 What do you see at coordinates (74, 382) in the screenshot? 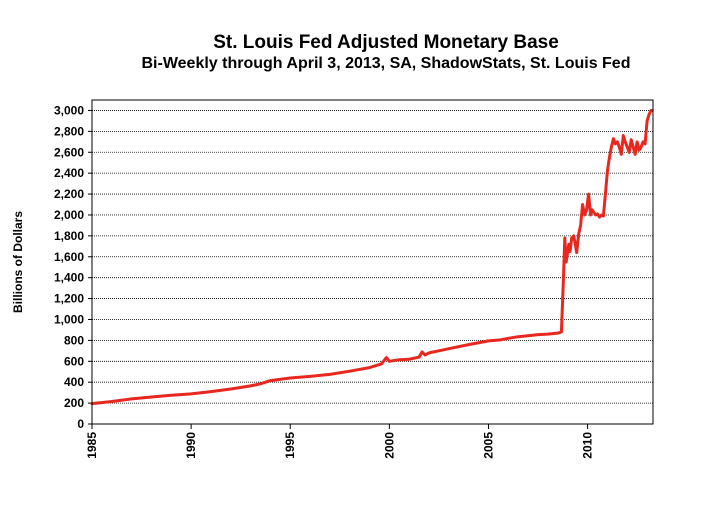
I see `y-tick-label: 400` at bounding box center [74, 382].